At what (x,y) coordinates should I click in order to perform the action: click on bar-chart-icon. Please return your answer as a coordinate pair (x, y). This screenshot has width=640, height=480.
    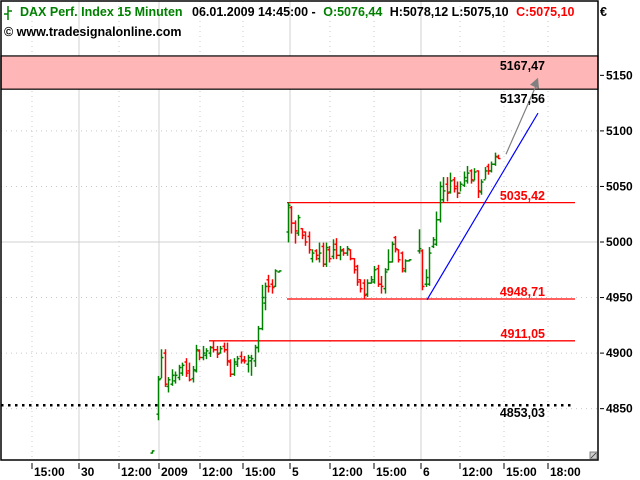
    Looking at the image, I should click on (8, 13).